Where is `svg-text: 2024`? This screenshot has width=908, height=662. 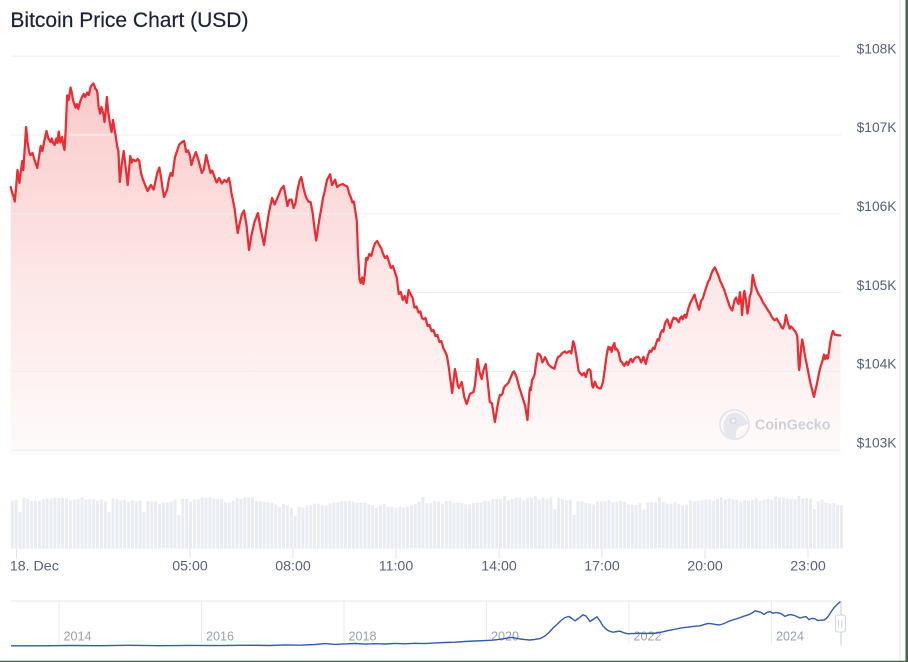 svg-text: 2024 is located at coordinates (790, 637).